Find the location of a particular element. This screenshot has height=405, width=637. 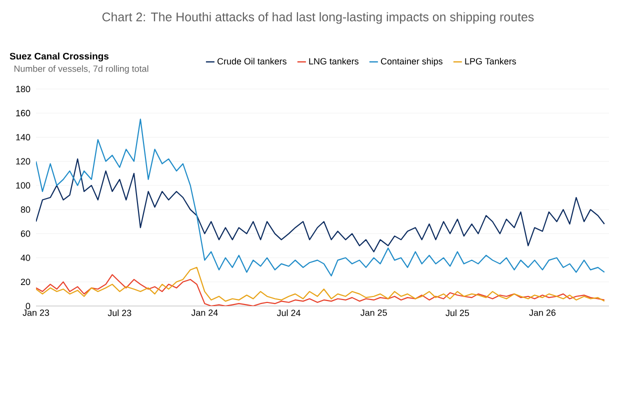

y-tick-label: 120 is located at coordinates (23, 161).